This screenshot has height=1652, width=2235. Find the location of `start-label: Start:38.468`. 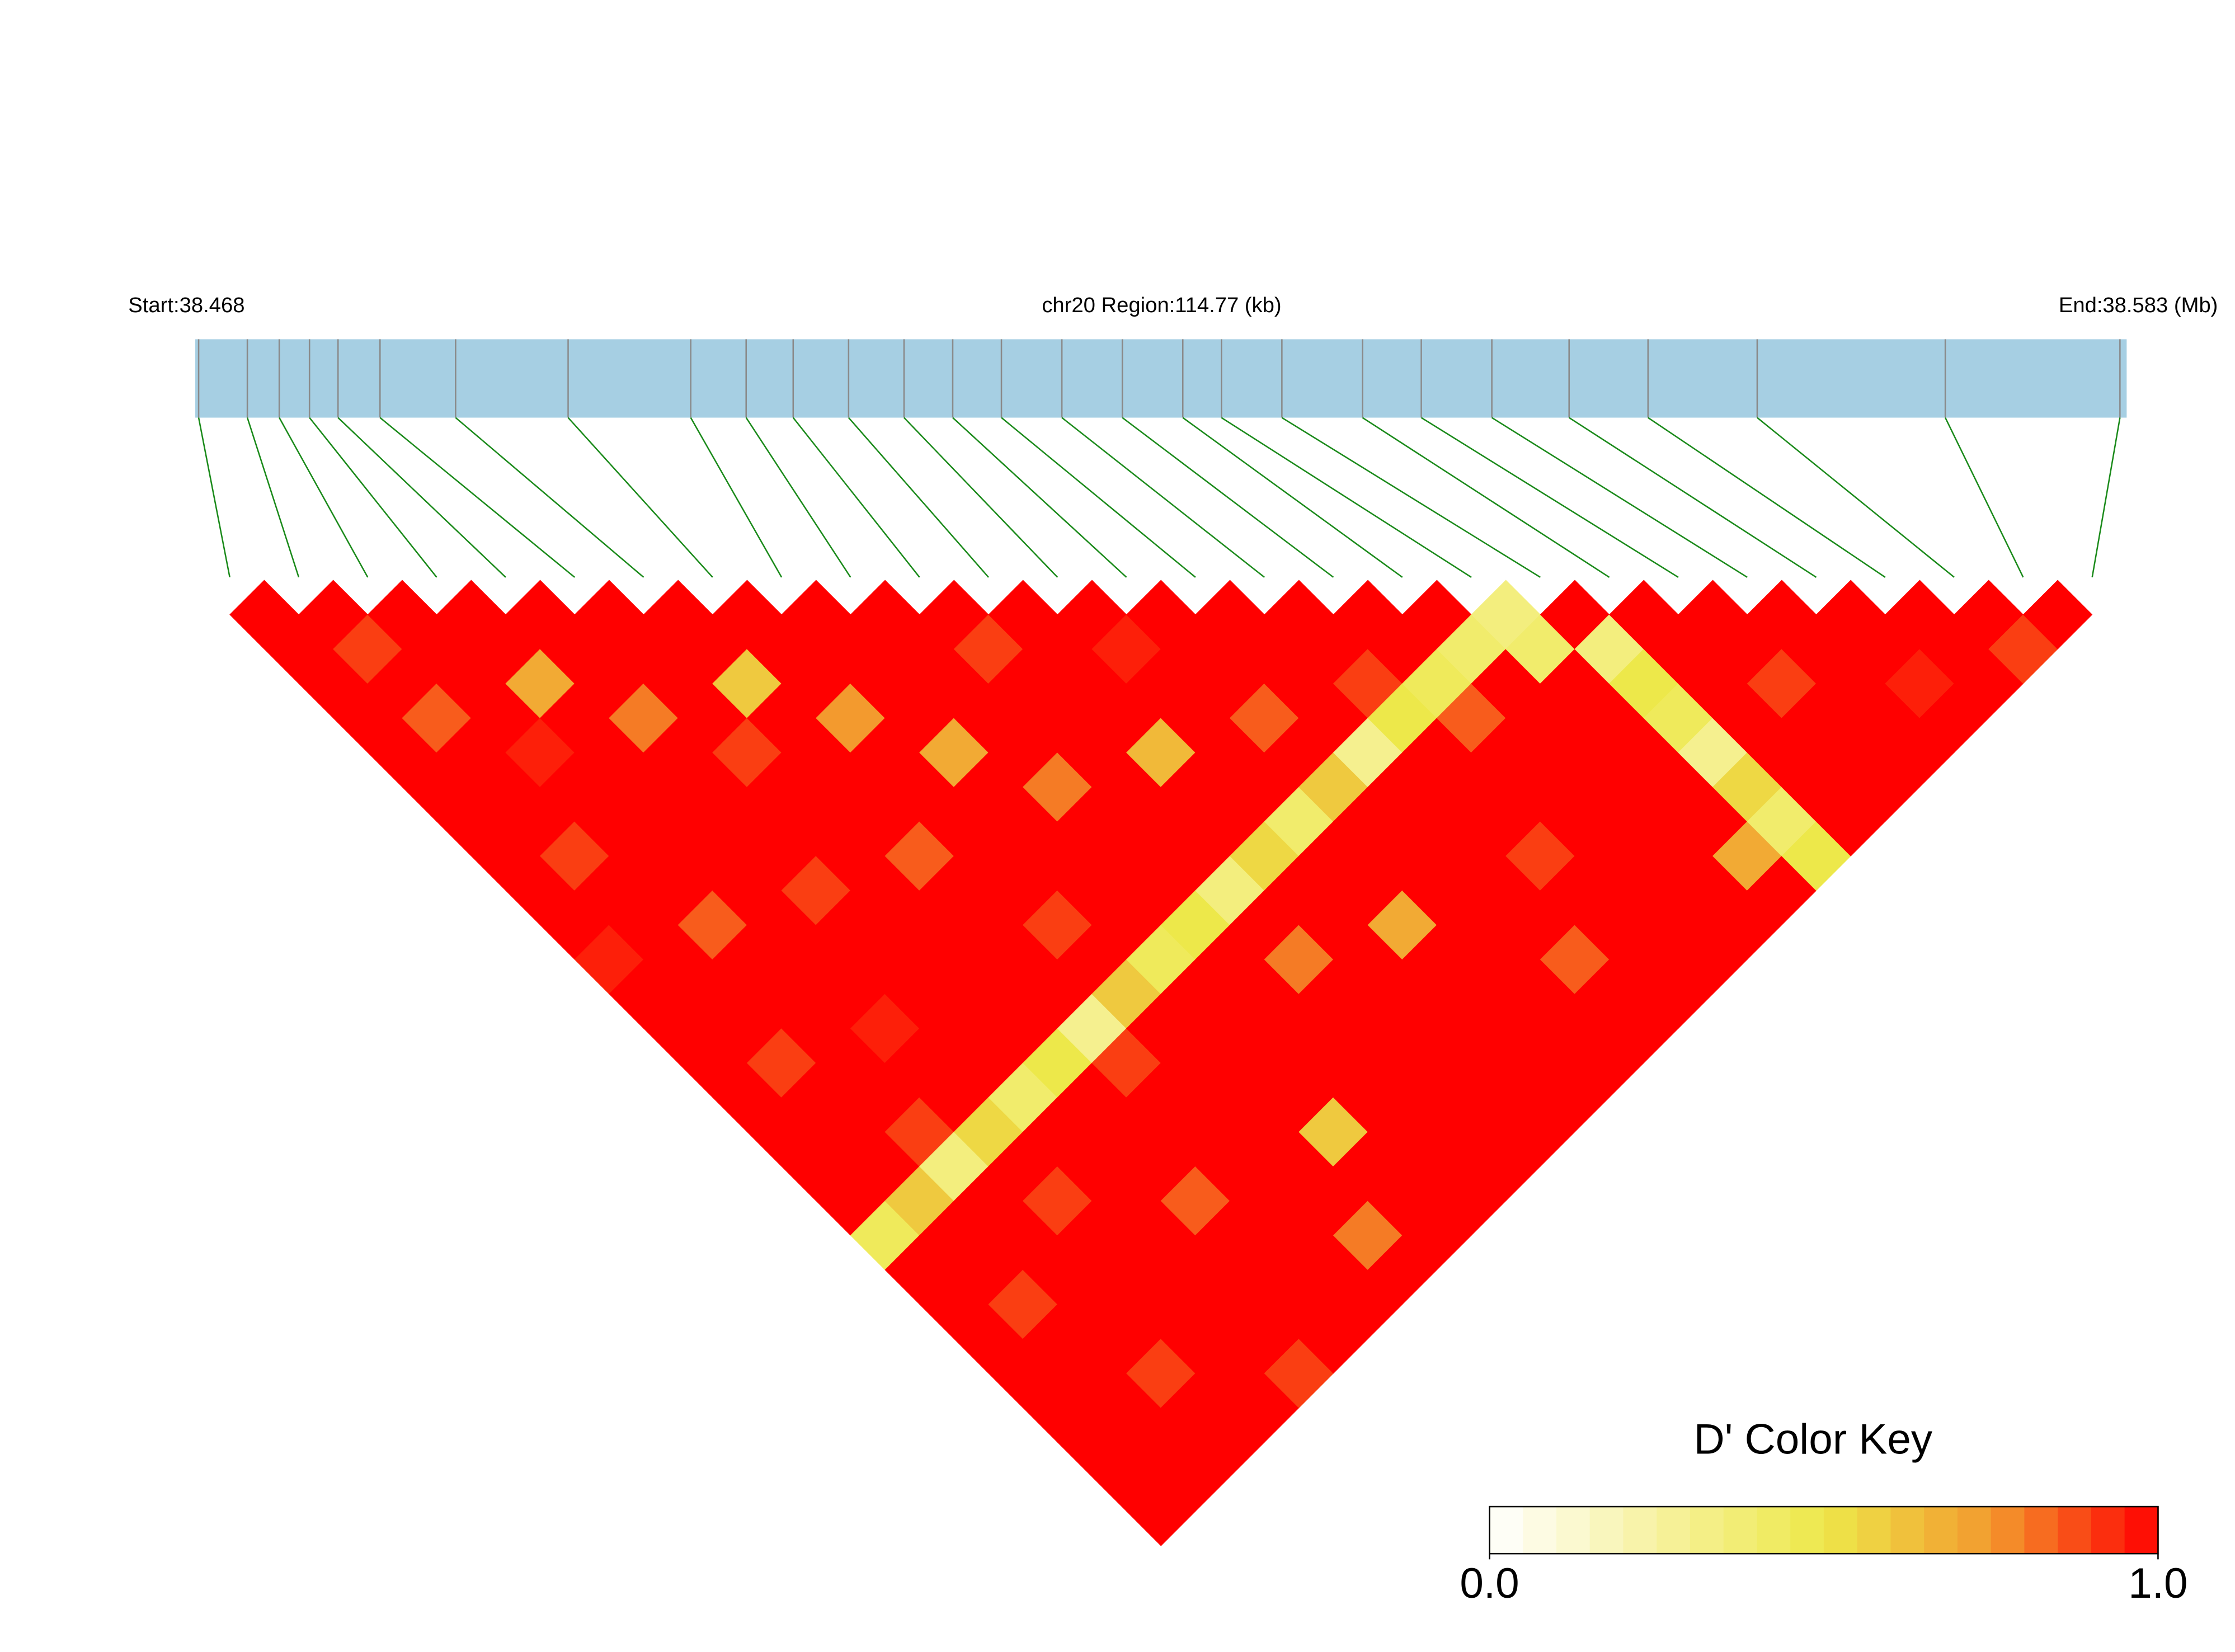

start-label: Start:38.468 is located at coordinates (186, 305).